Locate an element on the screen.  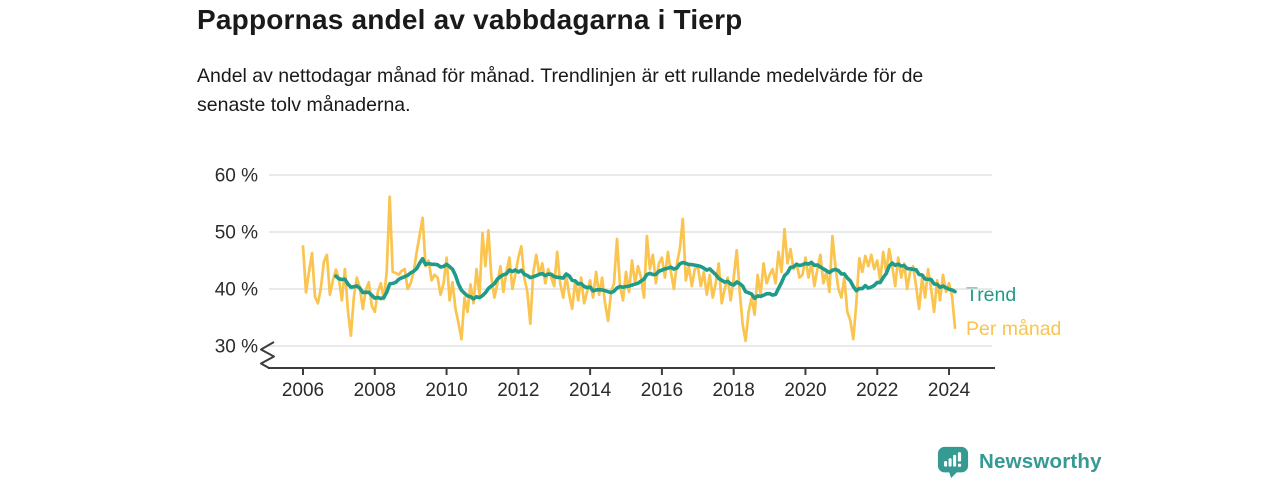
x-axis-tick-label: 2018 is located at coordinates (734, 390).